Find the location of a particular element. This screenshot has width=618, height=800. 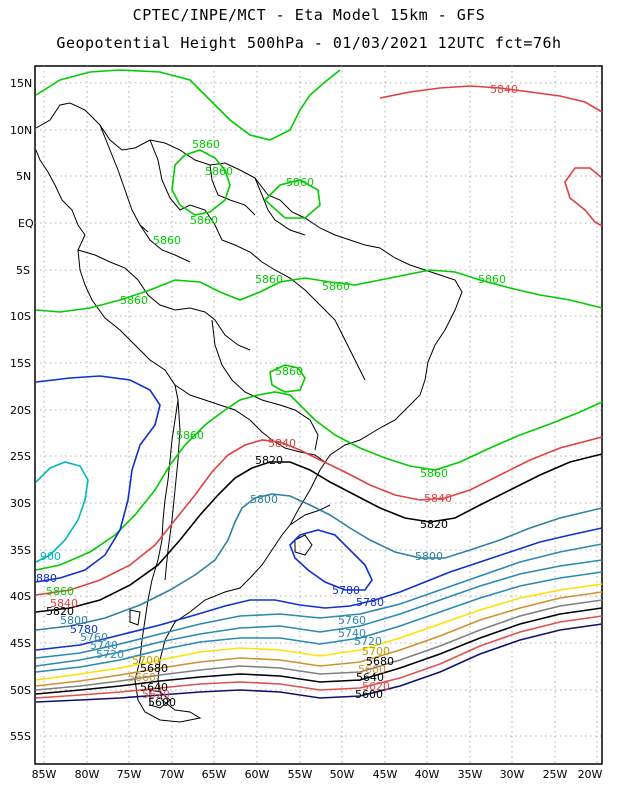

contour-5780-loop is located at coordinates (331, 560).